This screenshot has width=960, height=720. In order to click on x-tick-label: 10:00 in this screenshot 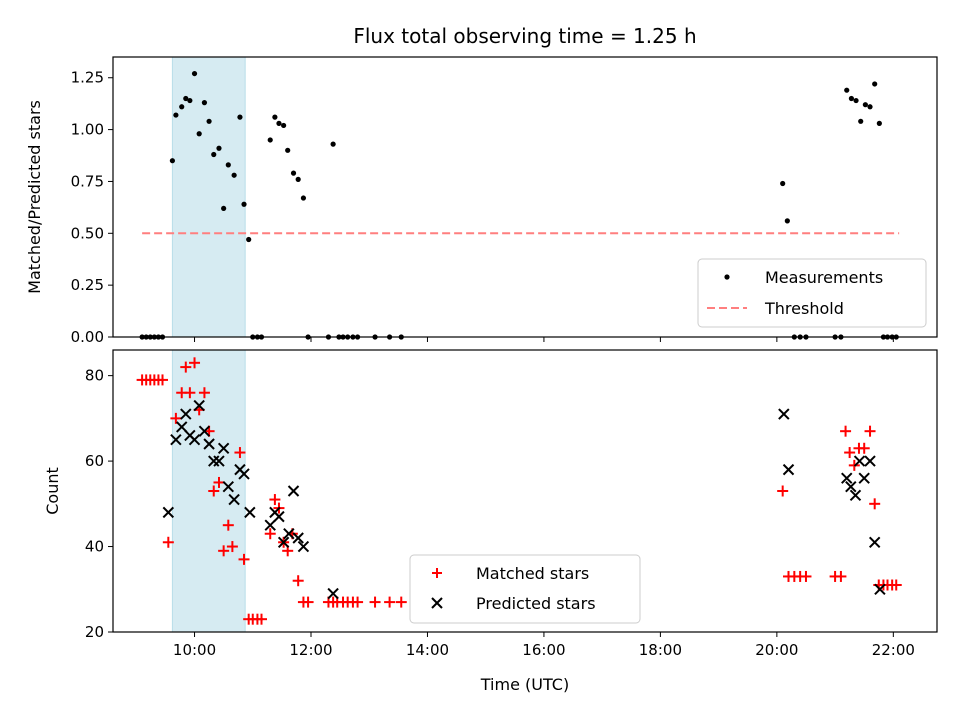, I will do `click(194, 650)`.